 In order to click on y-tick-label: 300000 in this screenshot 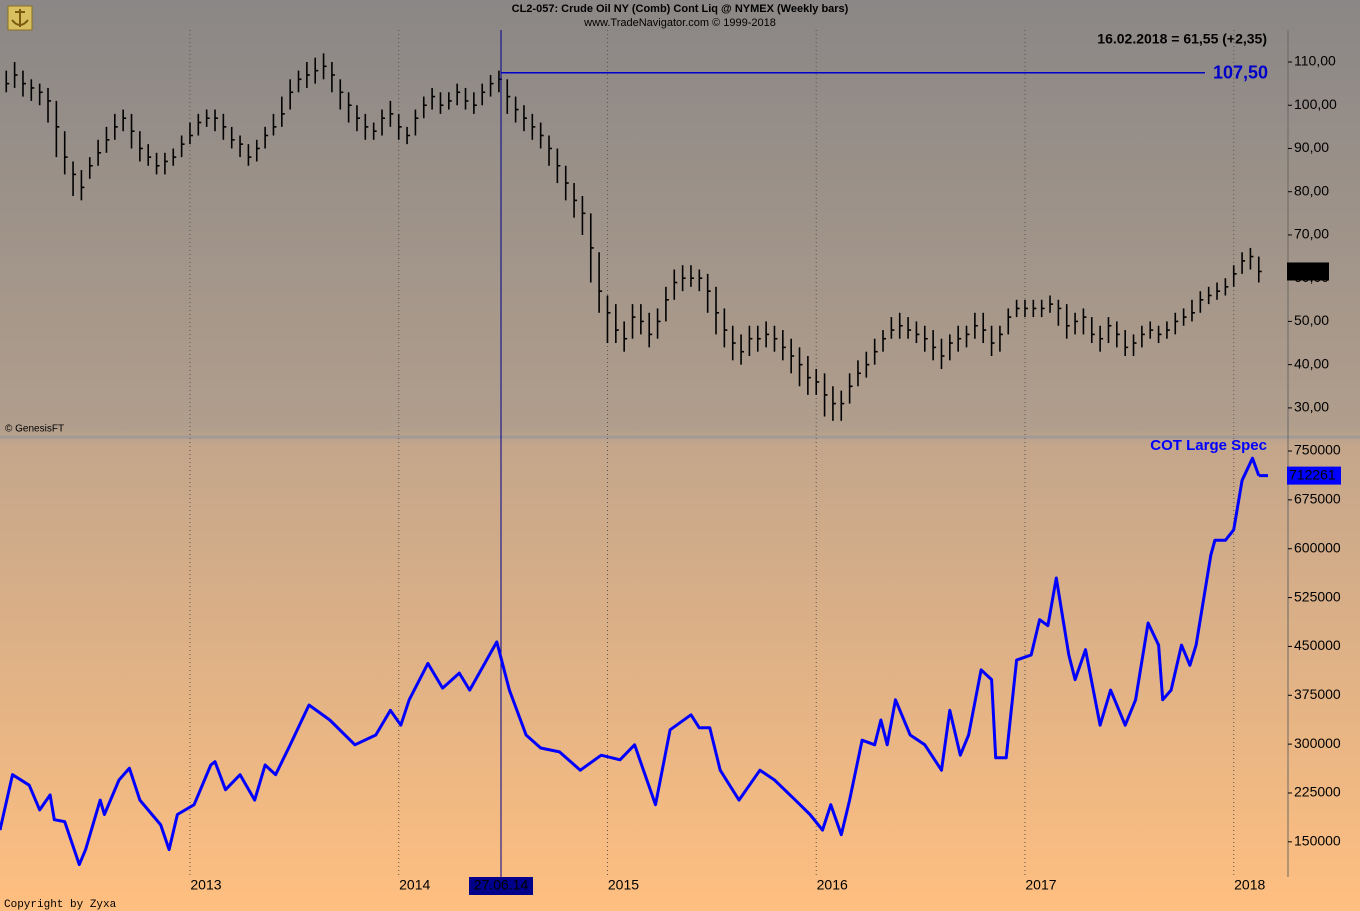, I will do `click(1317, 743)`.